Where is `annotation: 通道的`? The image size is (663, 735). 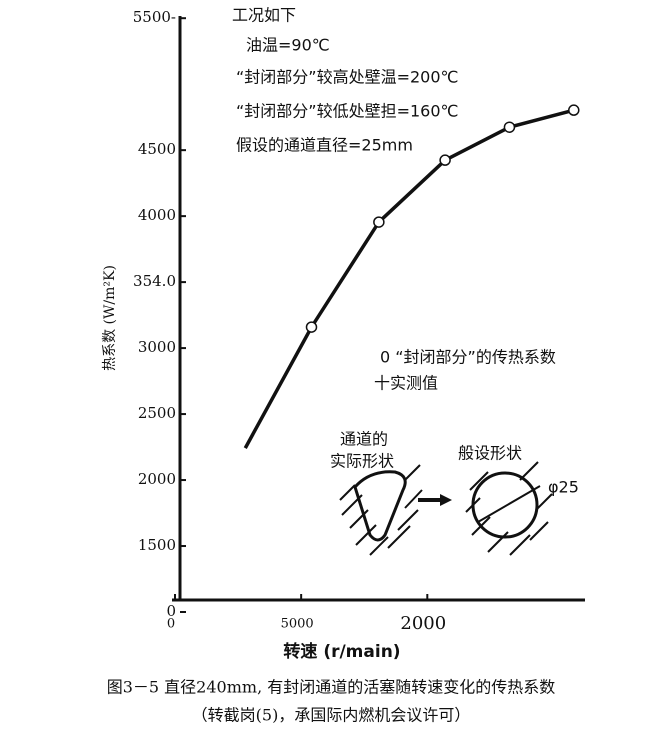
annotation: 通道的 is located at coordinates (364, 439).